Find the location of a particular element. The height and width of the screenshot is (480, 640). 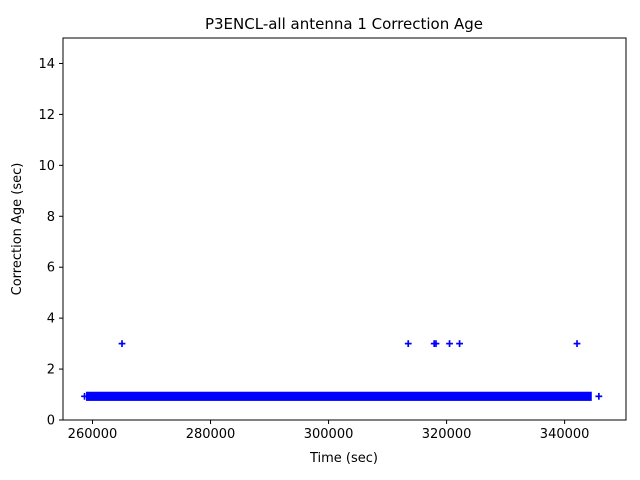

y-tick-label: 6 is located at coordinates (51, 268).